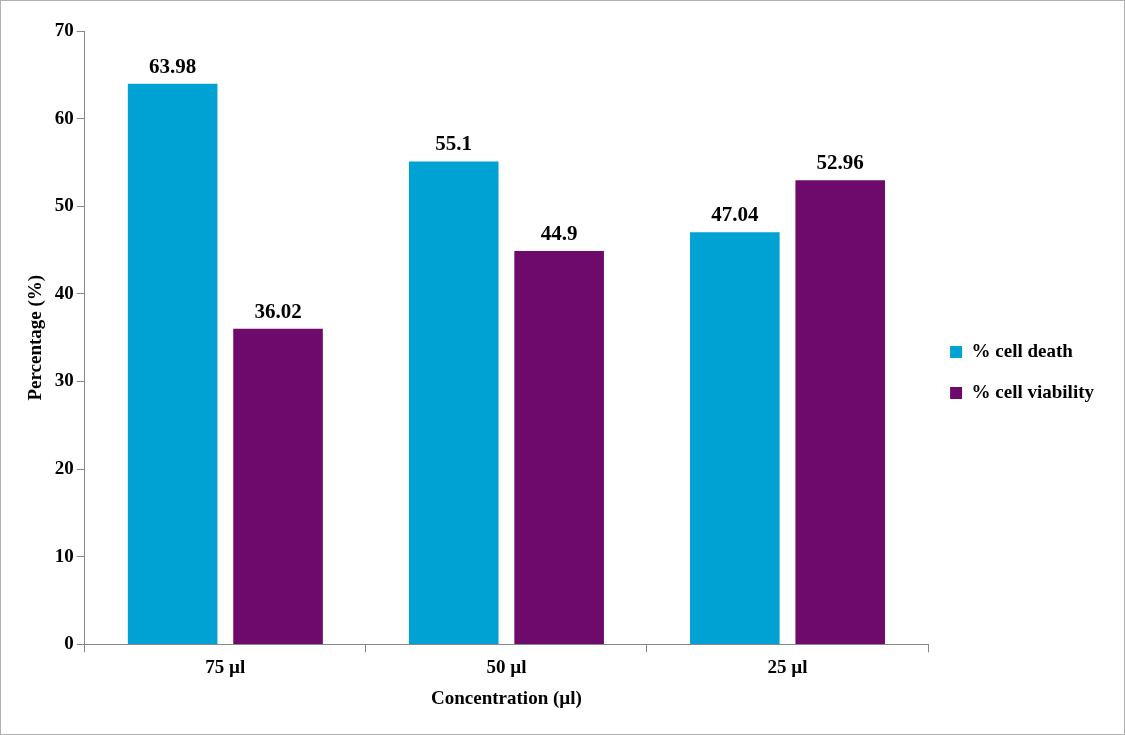 This screenshot has width=1125, height=735. I want to click on y-tick-label: 50, so click(64, 205).